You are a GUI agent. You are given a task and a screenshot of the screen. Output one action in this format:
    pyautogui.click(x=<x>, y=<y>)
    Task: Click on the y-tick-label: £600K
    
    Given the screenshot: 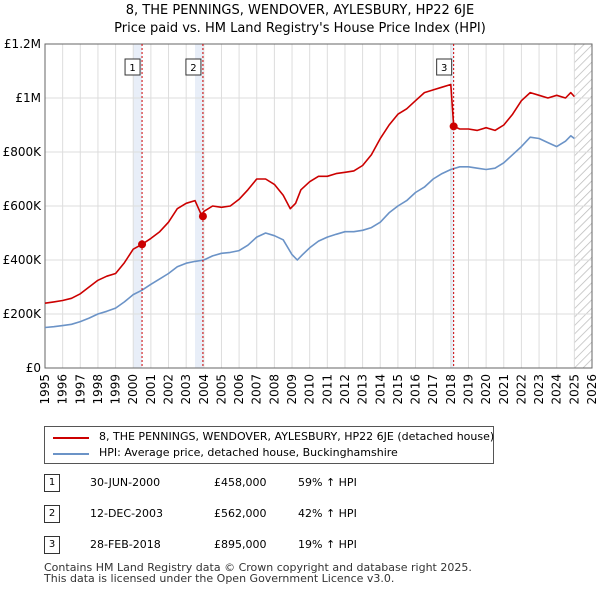 What is the action you would take?
    pyautogui.click(x=23, y=206)
    